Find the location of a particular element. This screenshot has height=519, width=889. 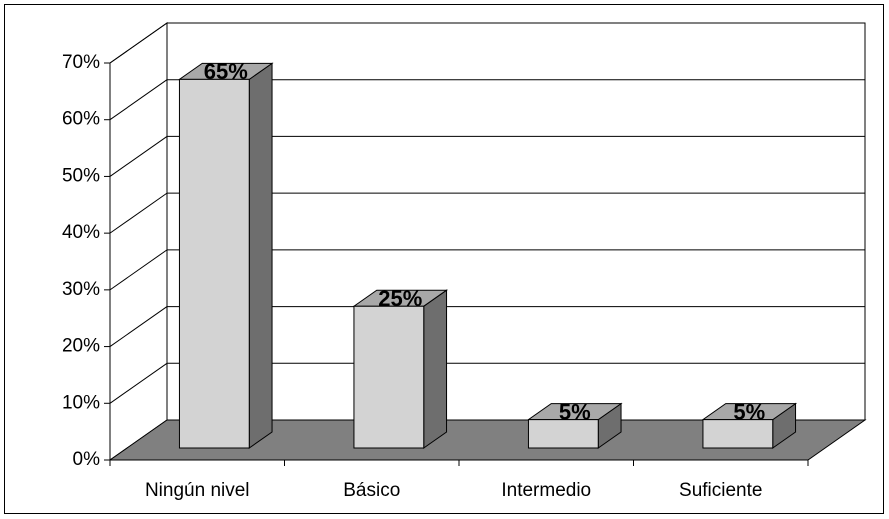

data-label: 25% is located at coordinates (400, 298).